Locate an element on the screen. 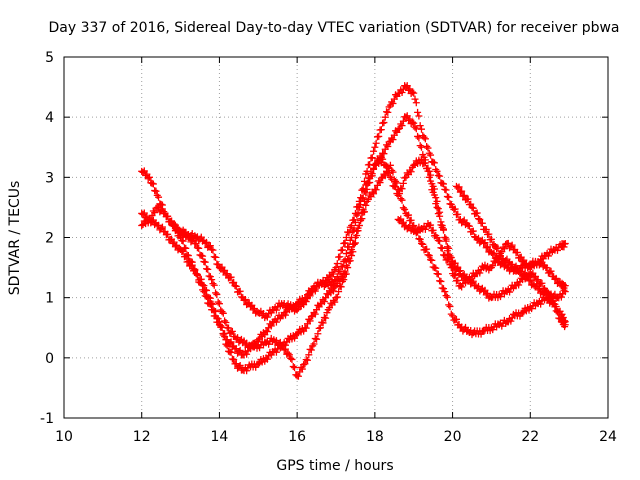  x-tick-label: 20 is located at coordinates (453, 437).